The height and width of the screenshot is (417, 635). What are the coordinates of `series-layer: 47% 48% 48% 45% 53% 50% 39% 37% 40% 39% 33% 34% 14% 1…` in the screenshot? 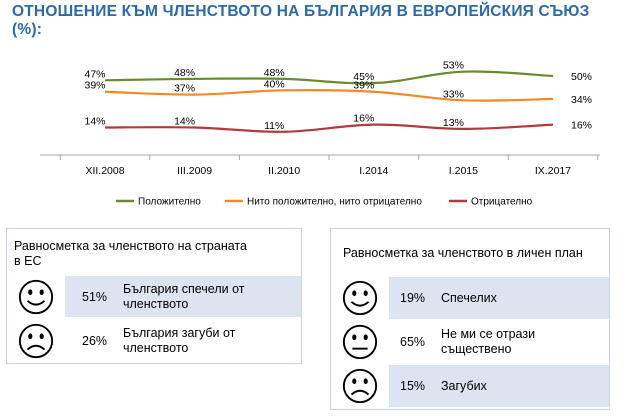 It's located at (338, 96).